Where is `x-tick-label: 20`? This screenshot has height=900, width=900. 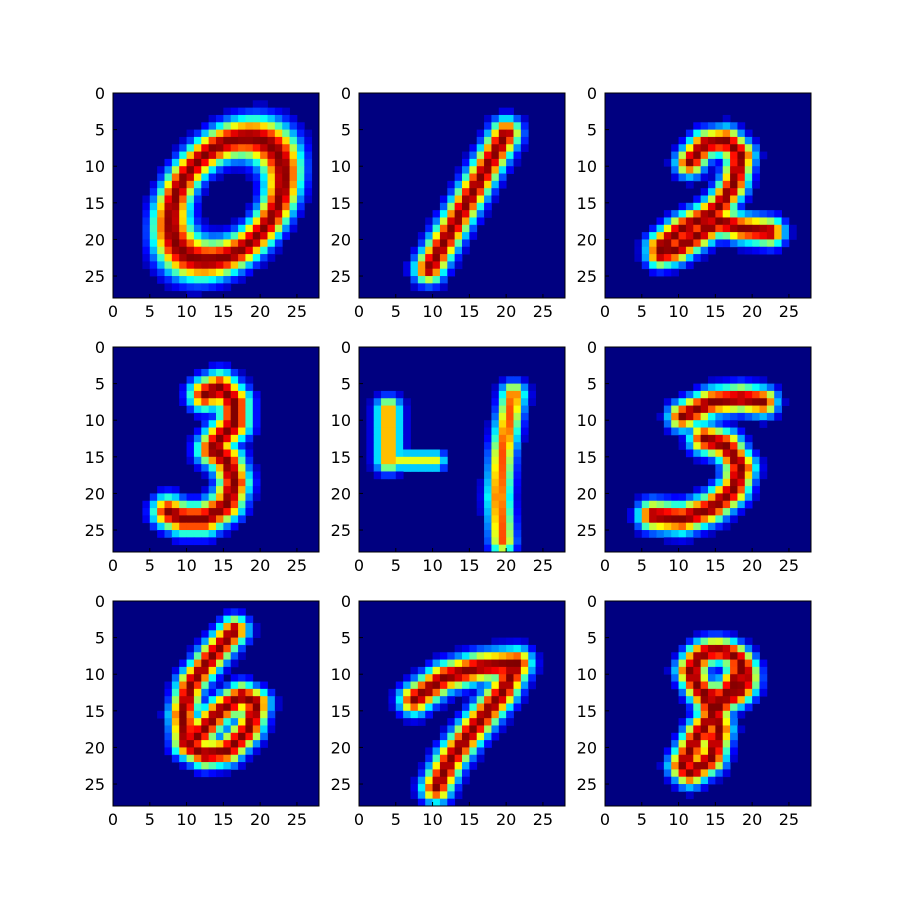 x-tick-label: 20 is located at coordinates (752, 819).